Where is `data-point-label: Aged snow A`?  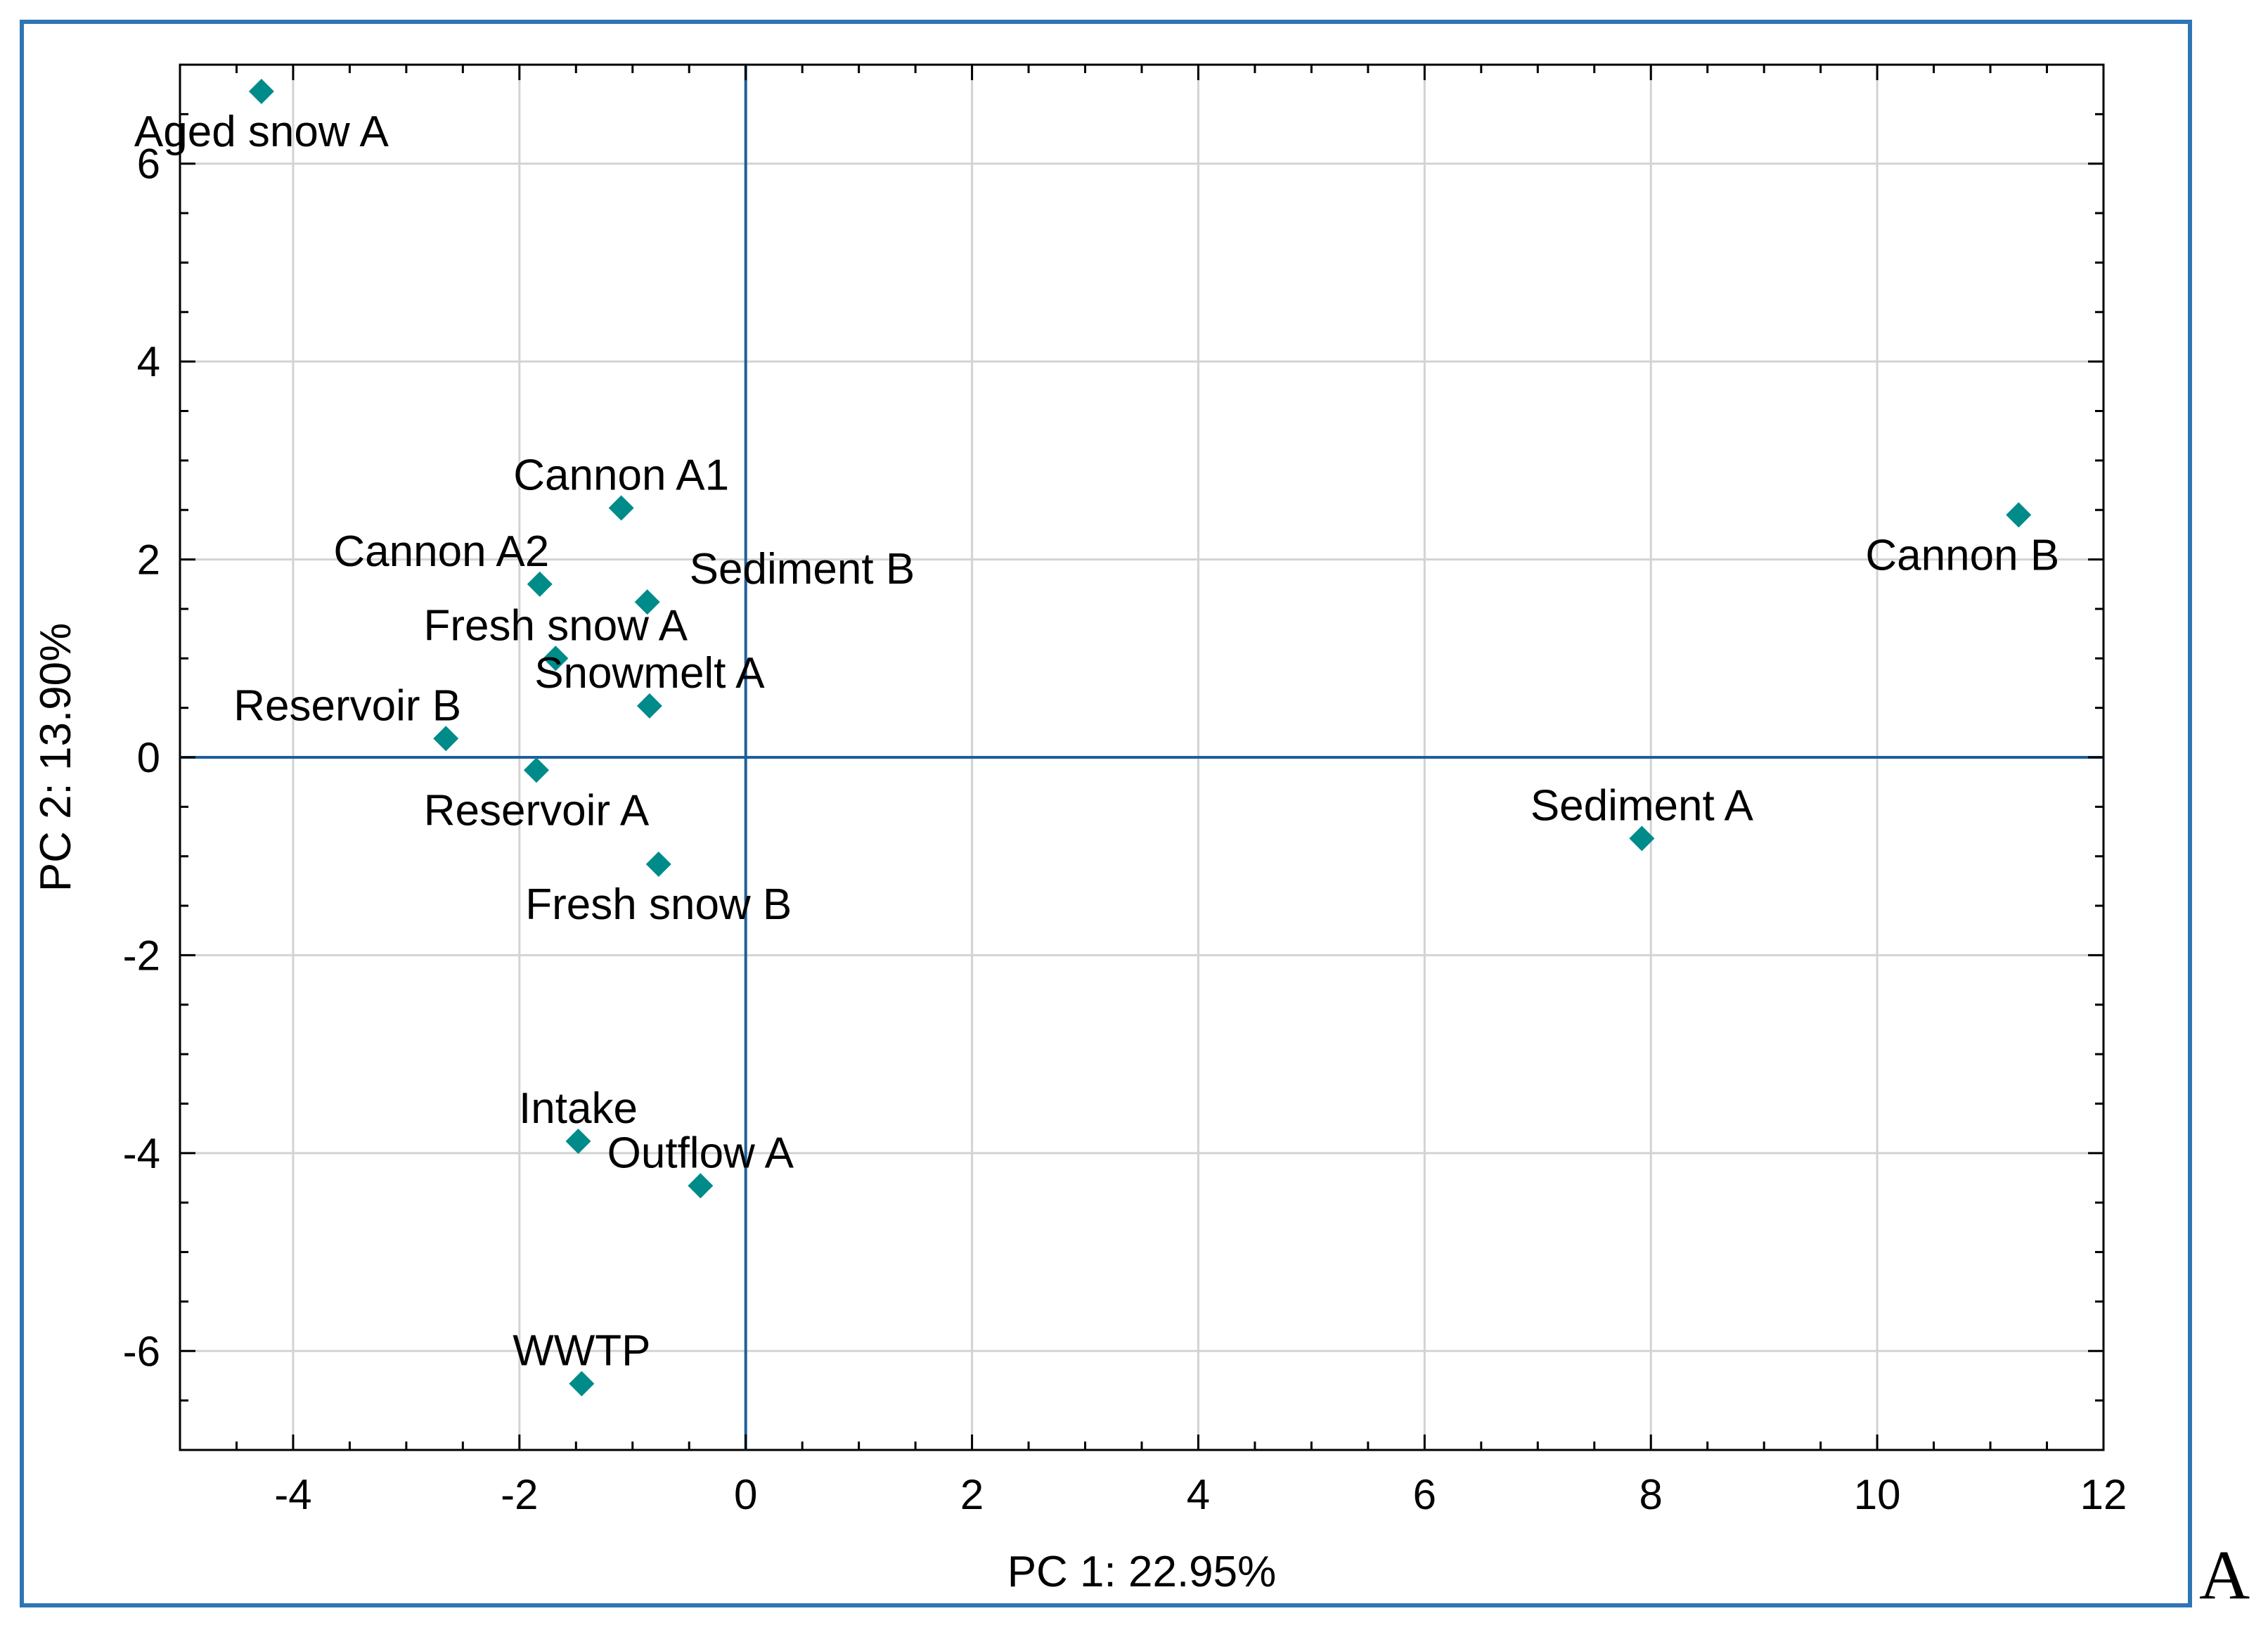
data-point-label: Aged snow A is located at coordinates (261, 132).